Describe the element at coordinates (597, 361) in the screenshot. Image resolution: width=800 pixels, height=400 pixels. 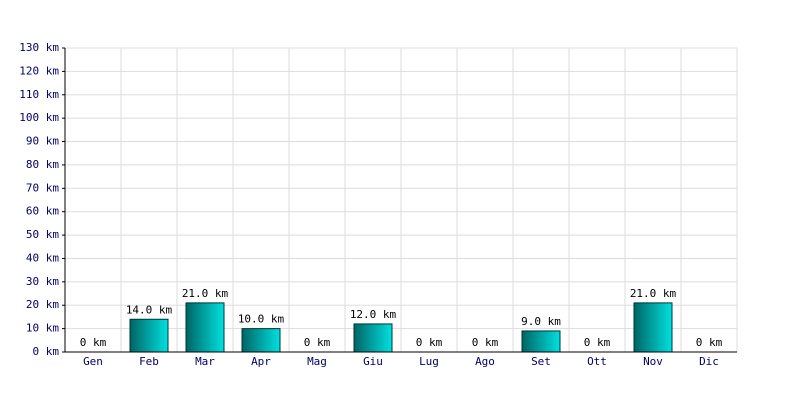
I see `x-tick-label: Ott` at that location.